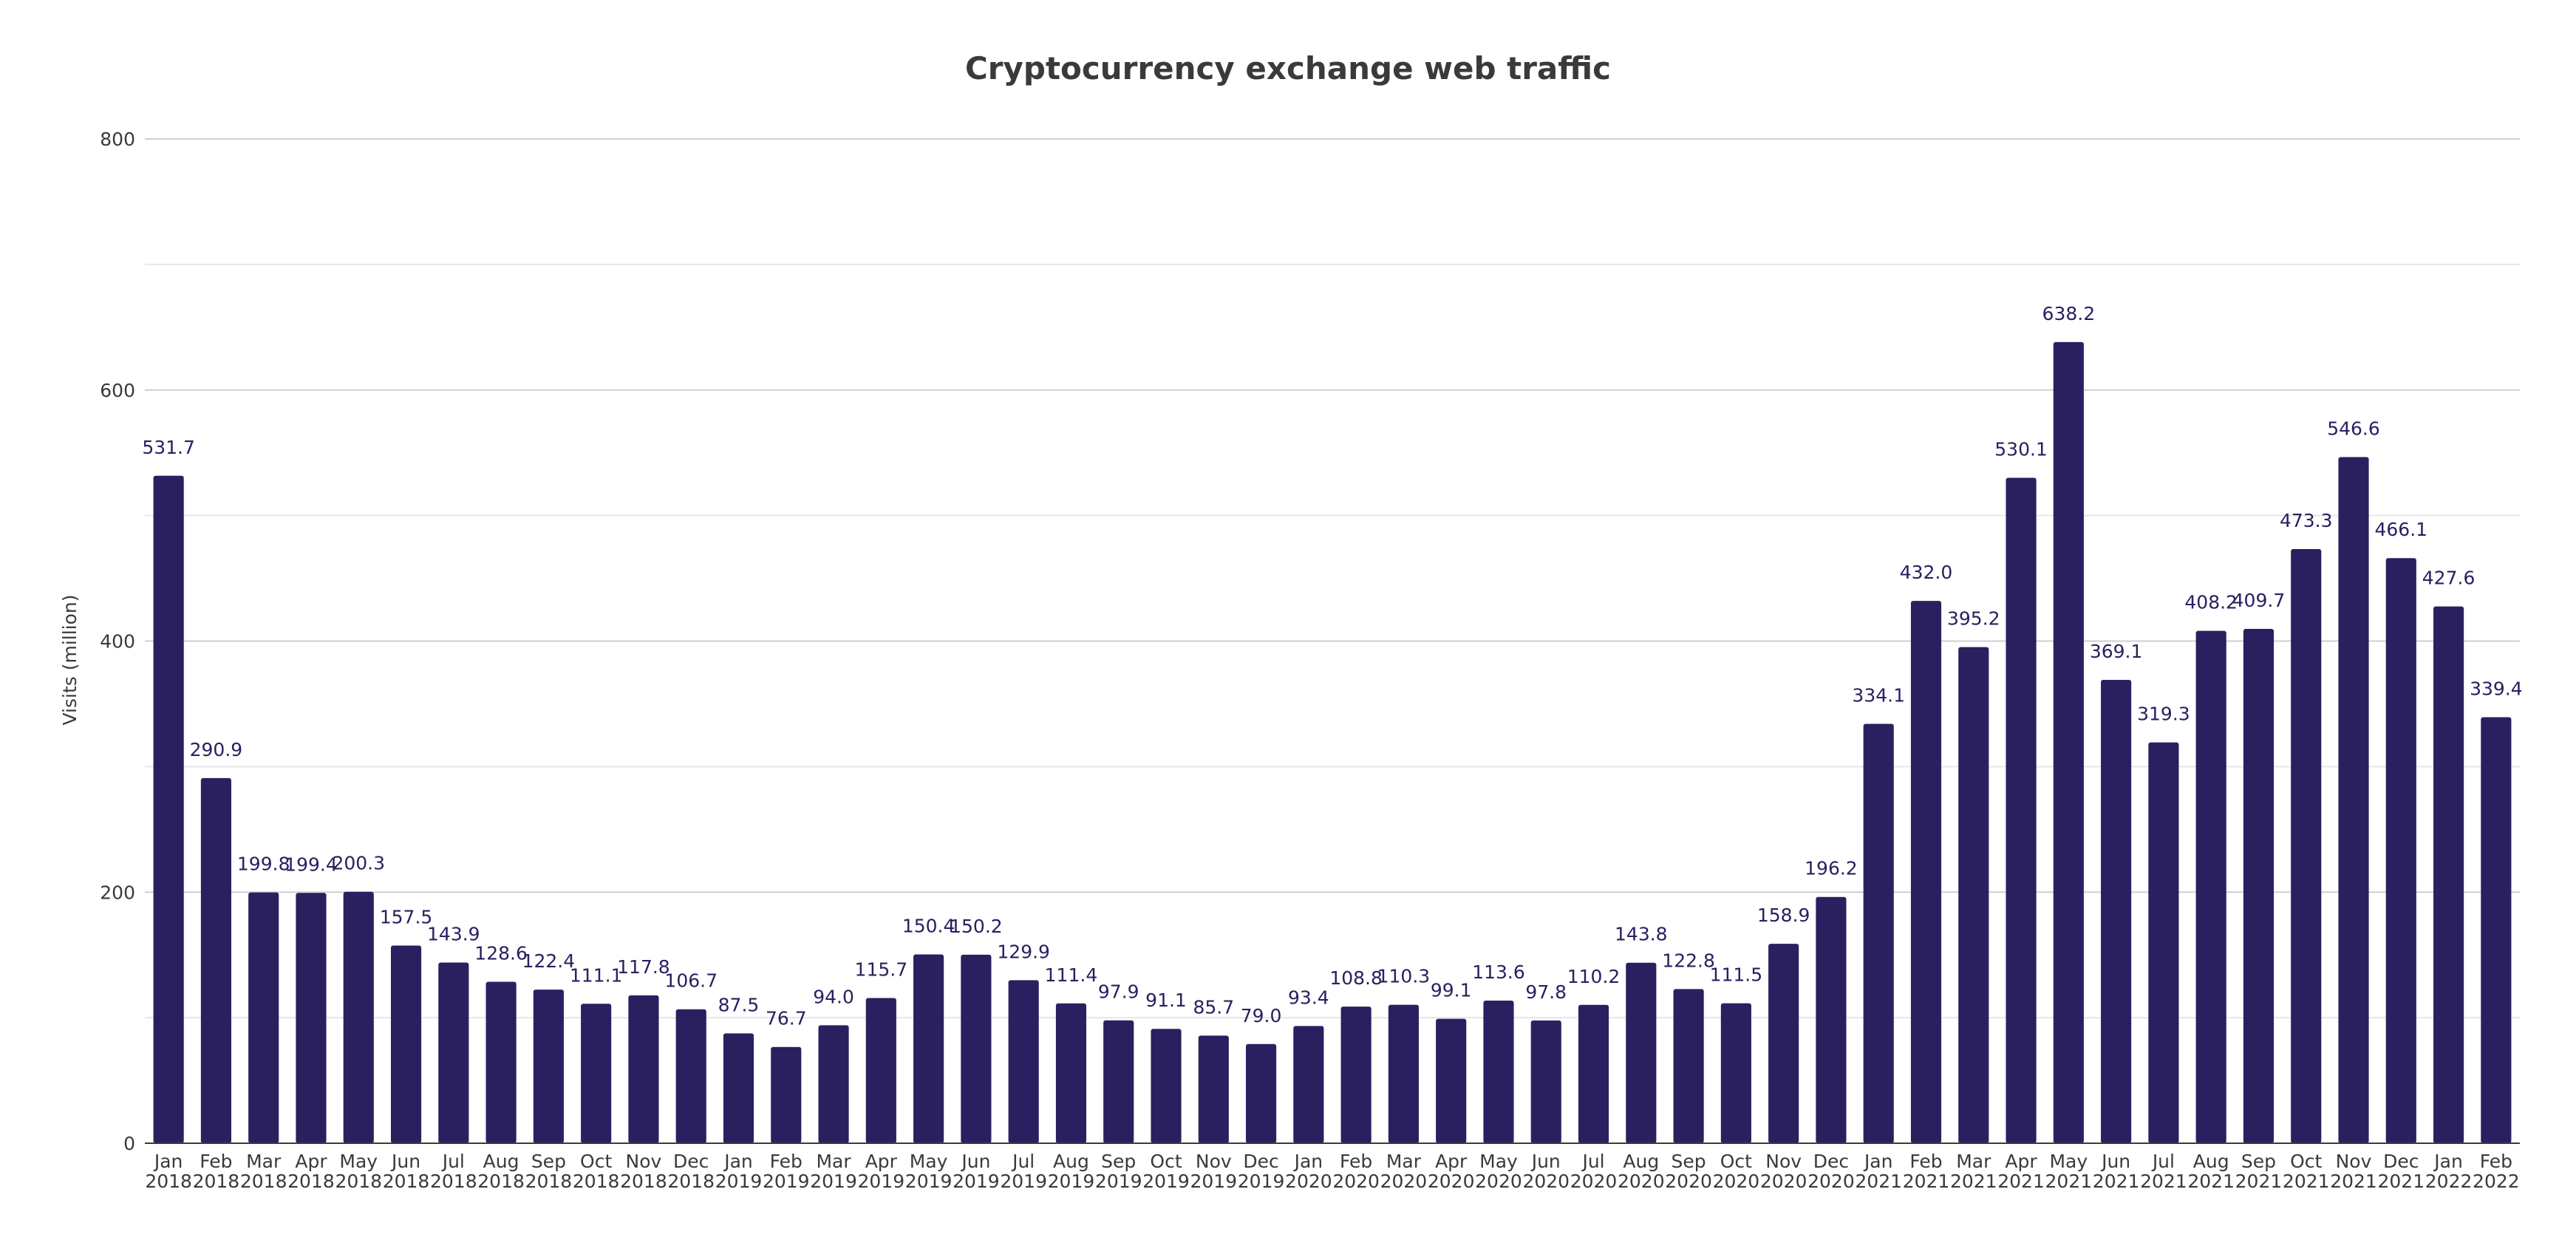  Describe the element at coordinates (1783, 915) in the screenshot. I see `data-label: 158.9` at that location.